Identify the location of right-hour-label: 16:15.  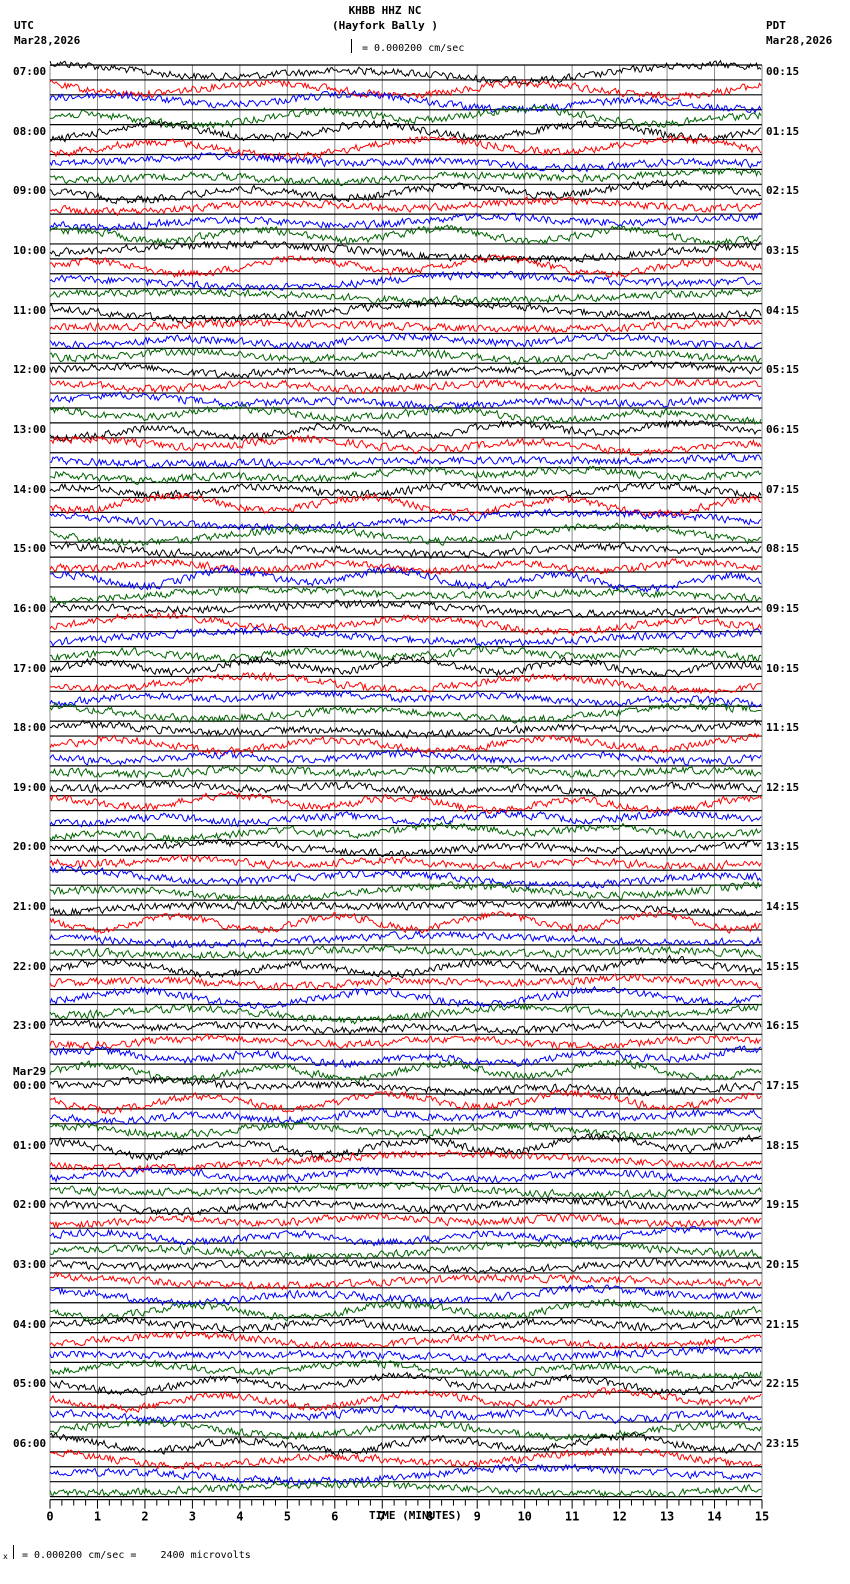
(783, 1026).